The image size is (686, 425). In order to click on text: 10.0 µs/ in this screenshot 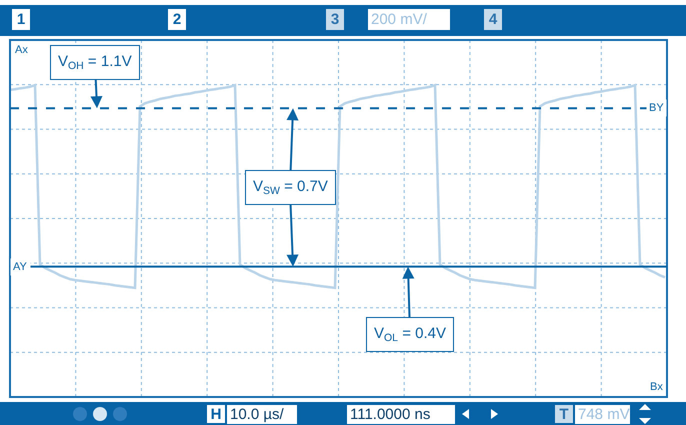, I will do `click(262, 414)`.